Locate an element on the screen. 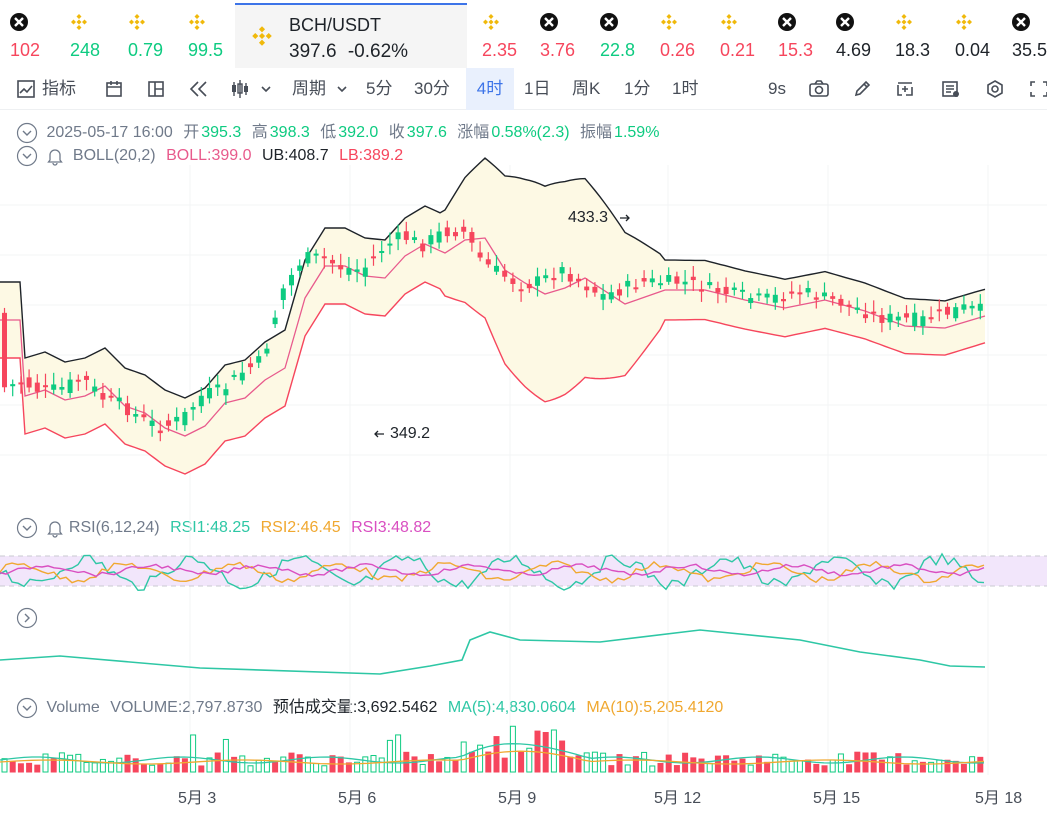 The image size is (1047, 816). ticker-item: 0.79 is located at coordinates (148, 34).